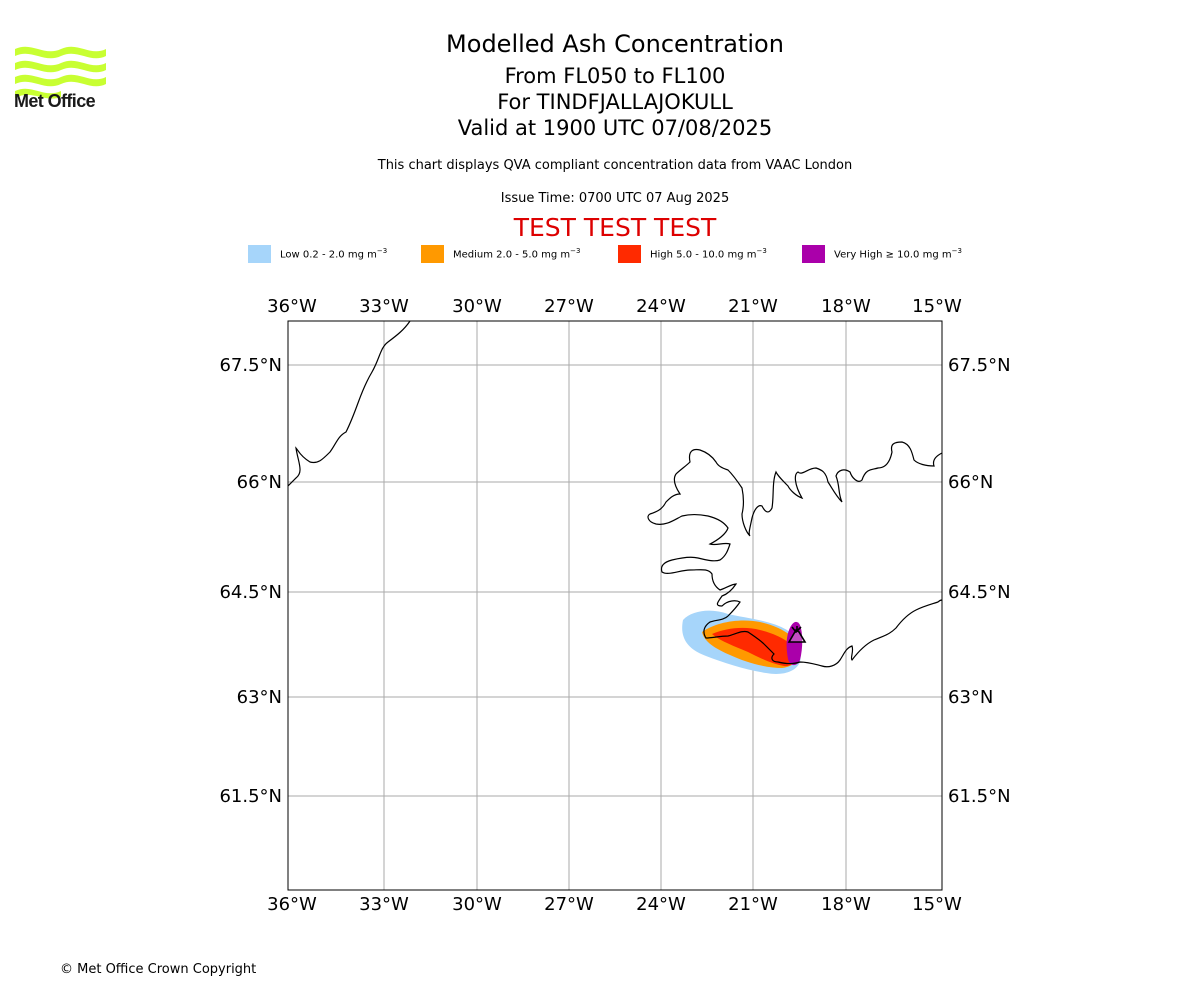 The height and width of the screenshot is (1000, 1200). What do you see at coordinates (615, 76) in the screenshot?
I see `flight-level-range: From FL050 to FL100` at bounding box center [615, 76].